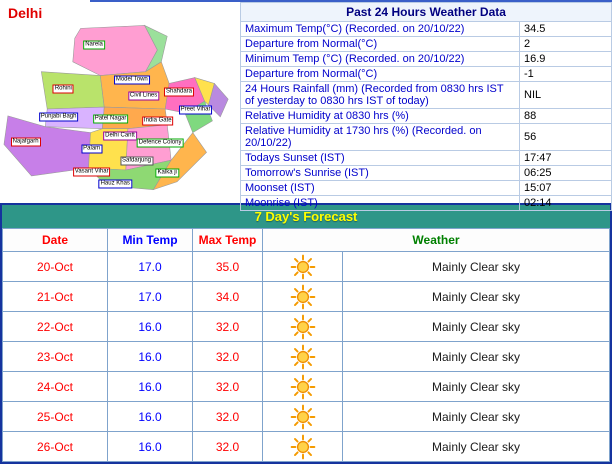  I want to click on forecast-date: 25-Oct, so click(55, 416).